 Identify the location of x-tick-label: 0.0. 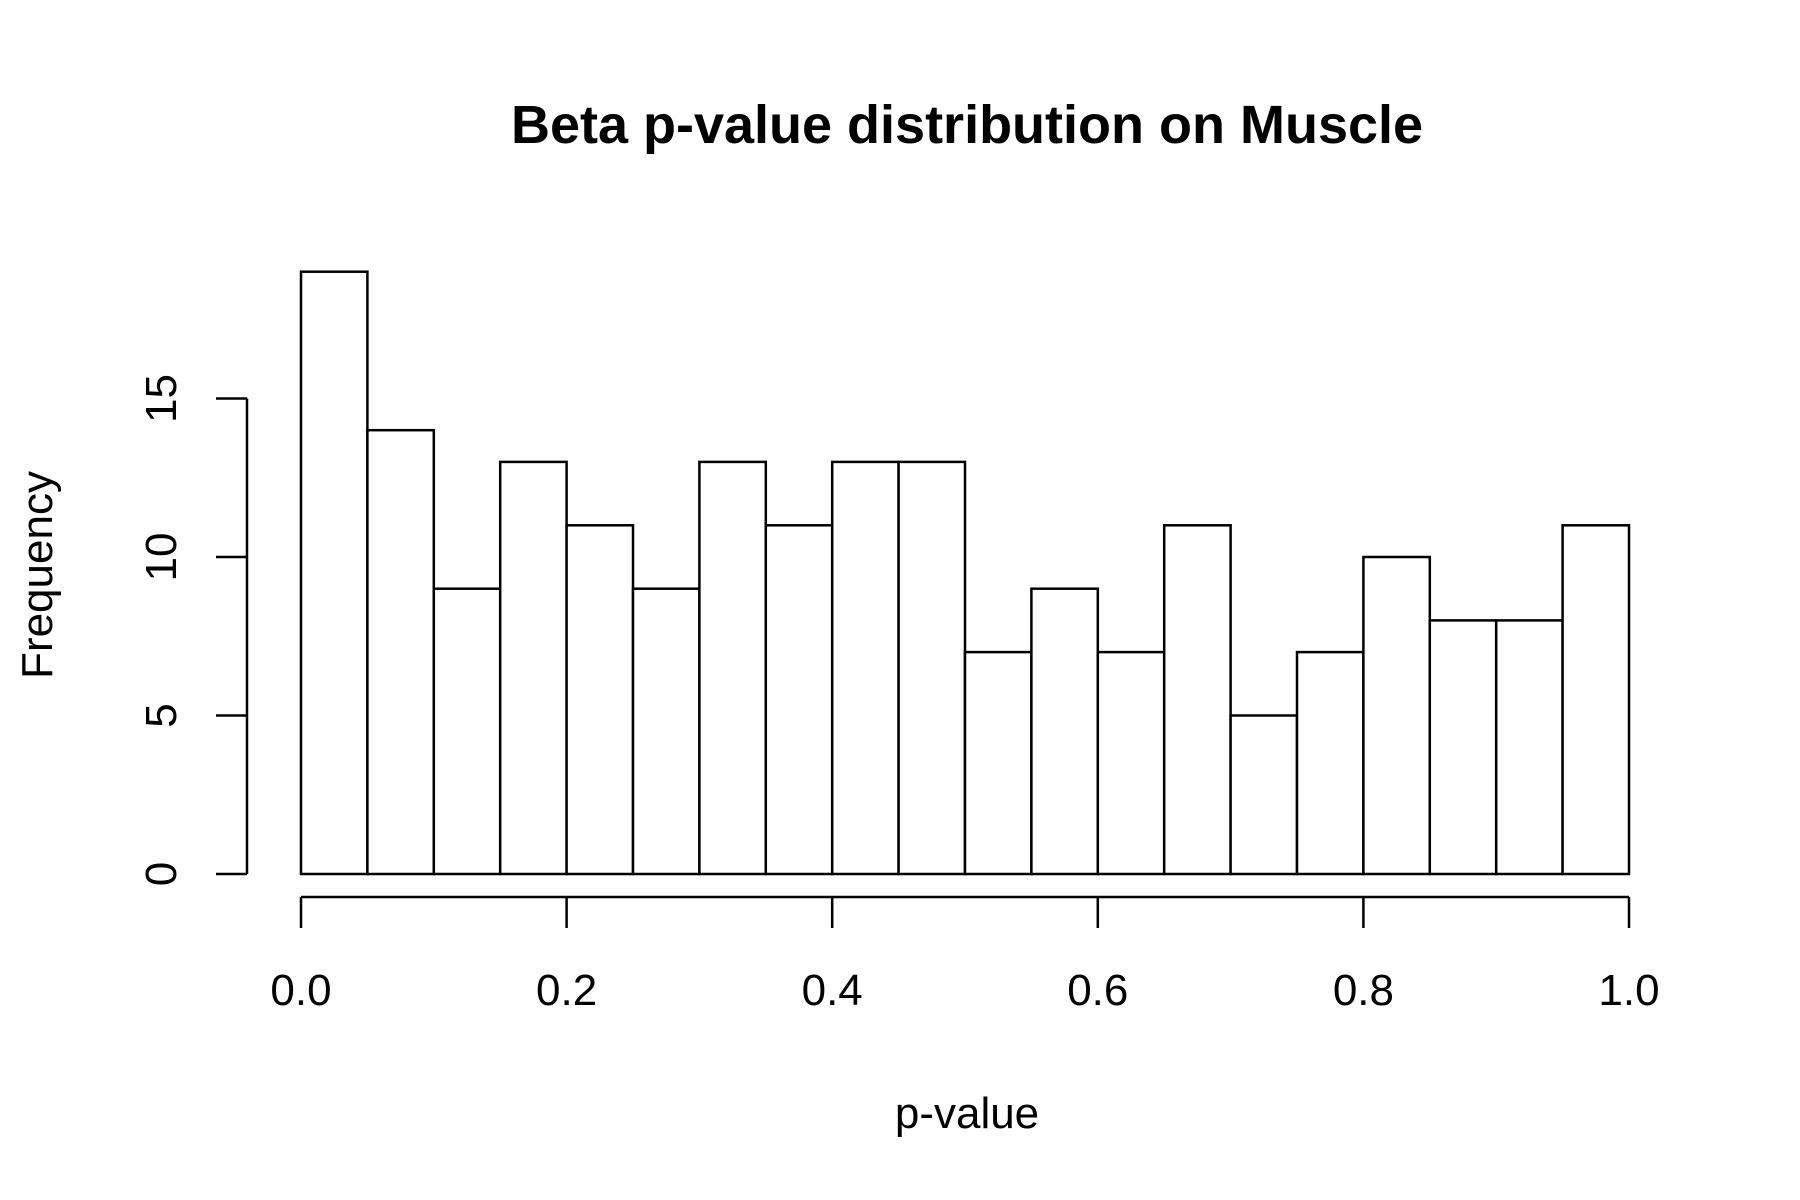
(300, 990).